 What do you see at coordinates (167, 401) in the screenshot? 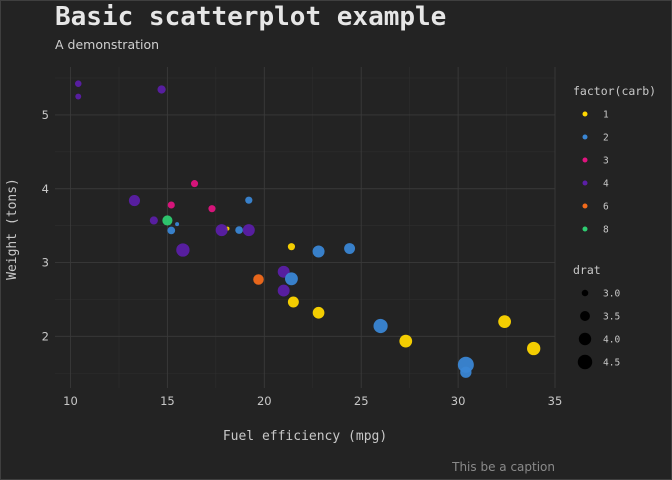
I see `x-tick-label: 15` at bounding box center [167, 401].